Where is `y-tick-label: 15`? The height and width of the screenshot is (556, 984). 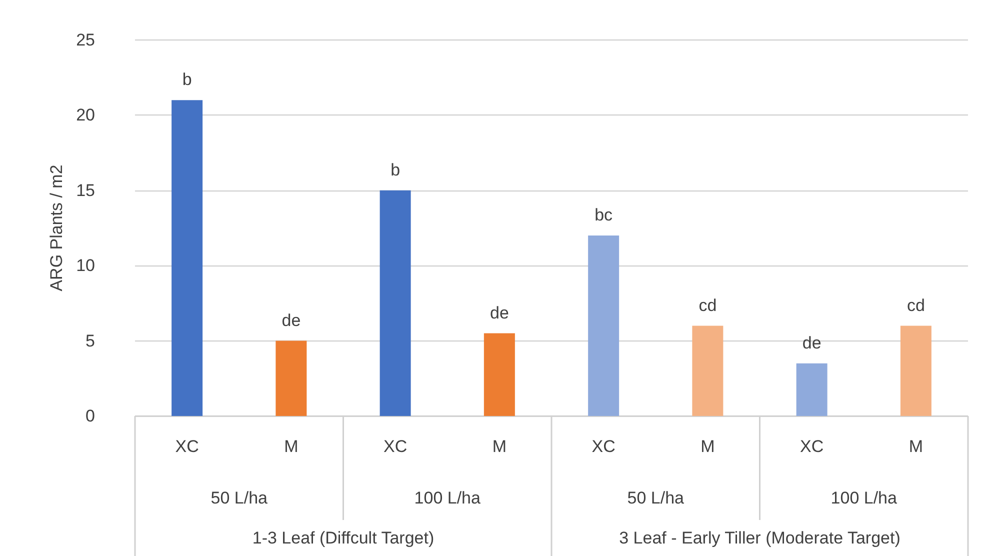 y-tick-label: 15 is located at coordinates (85, 190).